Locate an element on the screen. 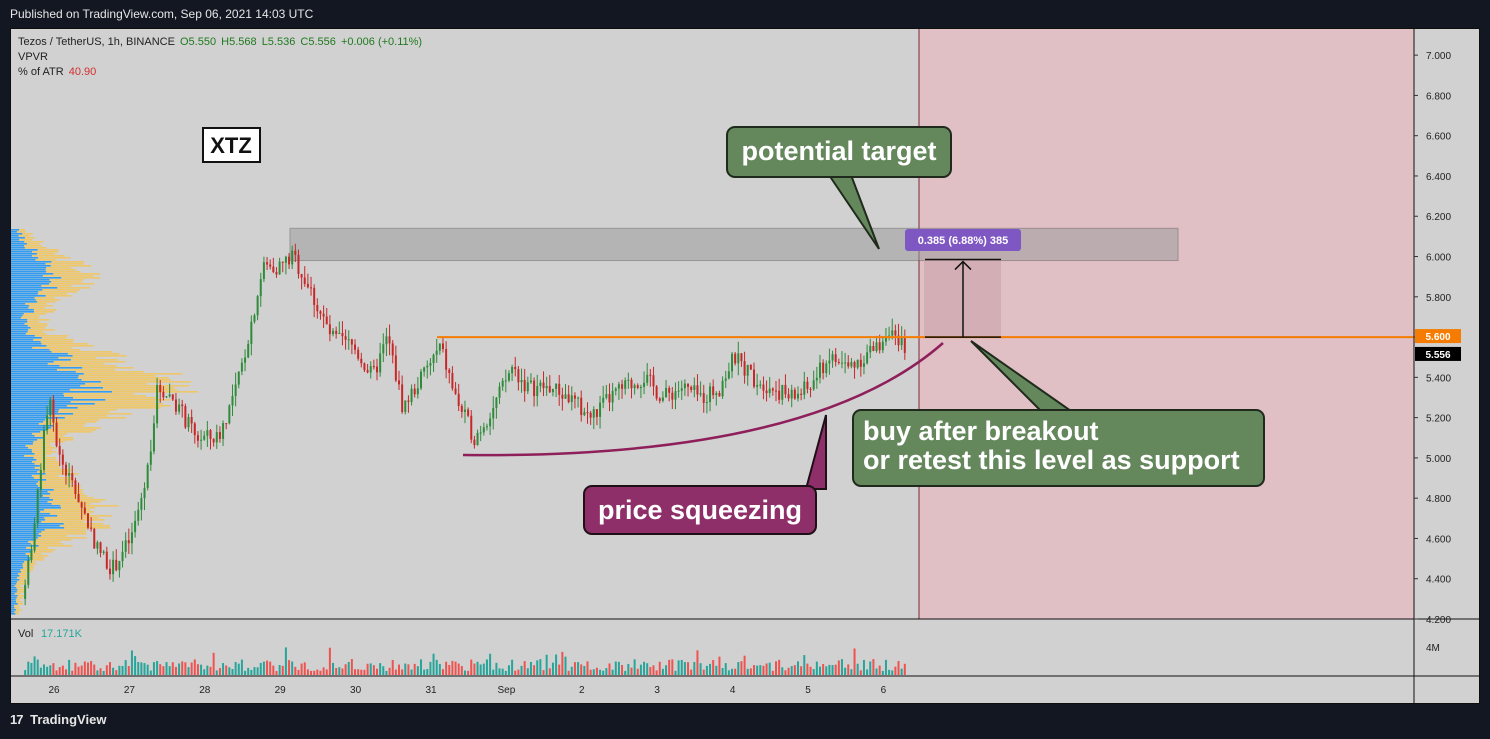 The width and height of the screenshot is (1490, 739). tradingview-logo-icon: 17 is located at coordinates (17, 719).